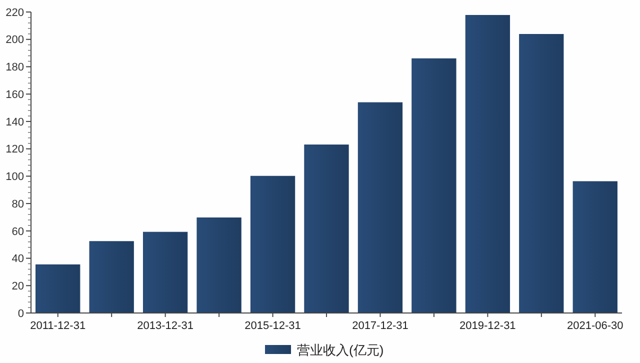  What do you see at coordinates (18, 232) in the screenshot?
I see `y-tick-label: 60` at bounding box center [18, 232].